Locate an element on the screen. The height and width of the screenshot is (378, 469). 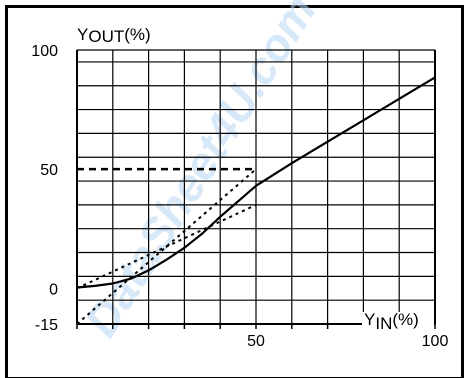
x-axis-title: YIN(%) is located at coordinates (391, 321).